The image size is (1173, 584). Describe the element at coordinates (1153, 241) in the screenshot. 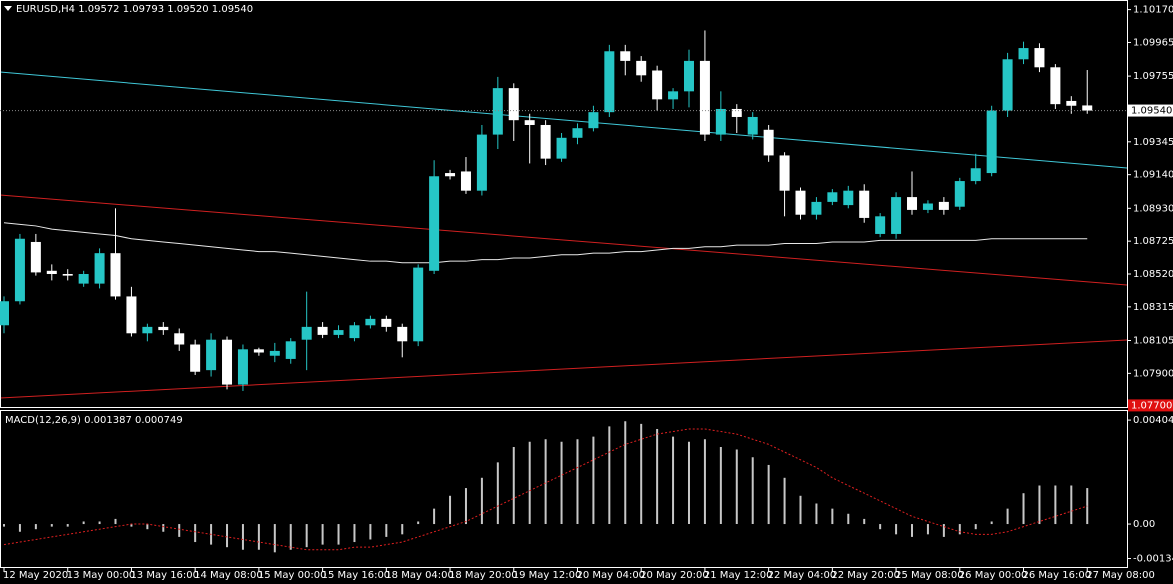

I see `y-tick-label: 1.08725` at that location.